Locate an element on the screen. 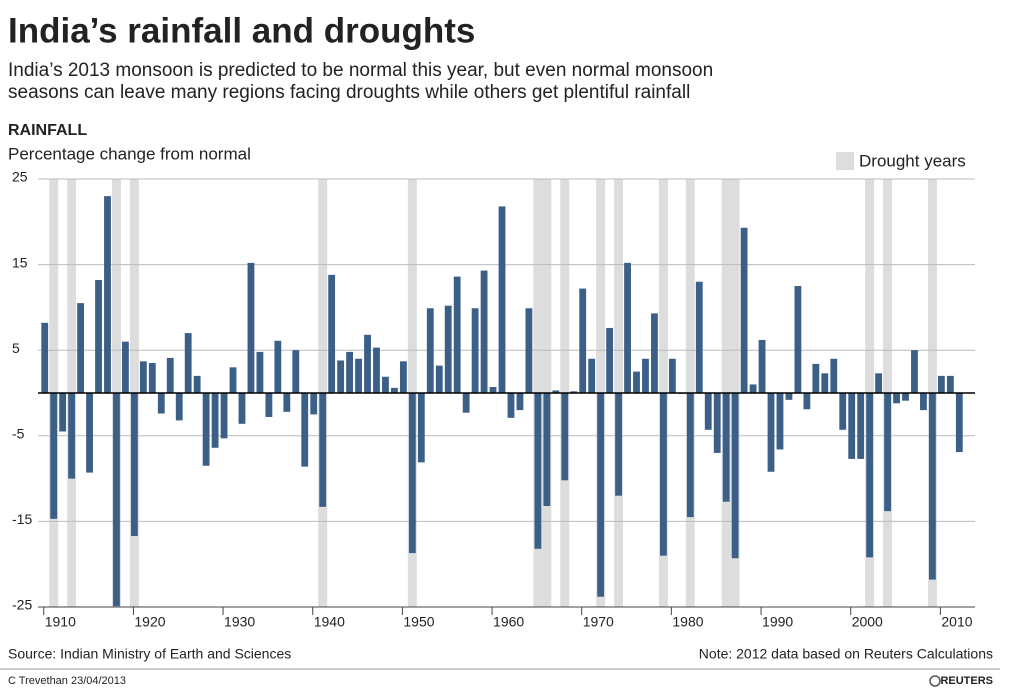 The height and width of the screenshot is (695, 1024). y-tick-label: -5 is located at coordinates (18, 434).